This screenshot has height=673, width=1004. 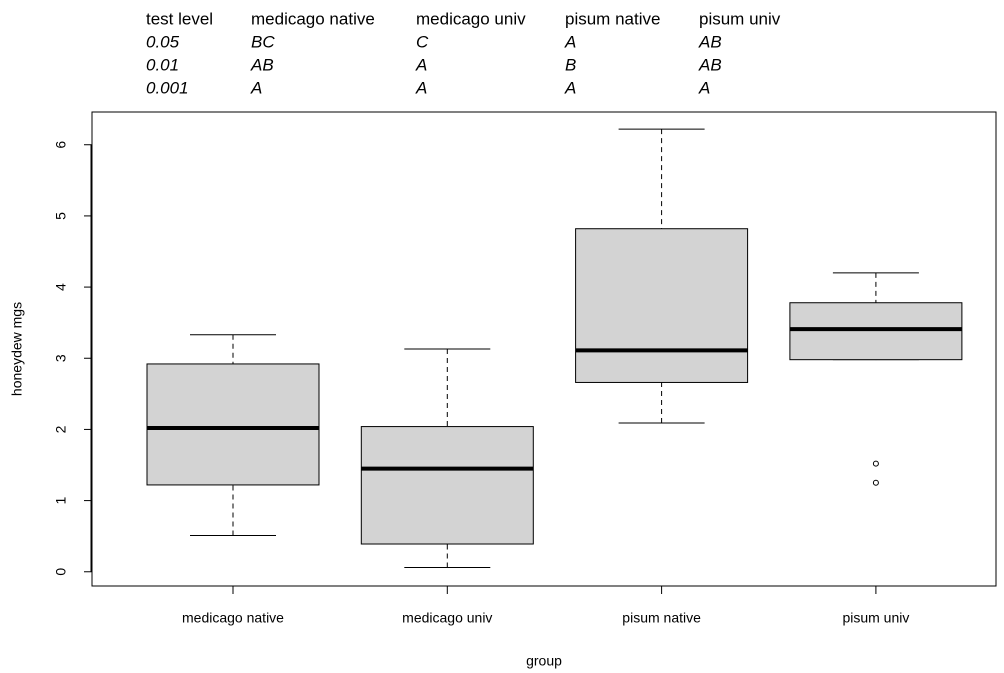 I want to click on table-header: pisum univ, so click(x=740, y=18).